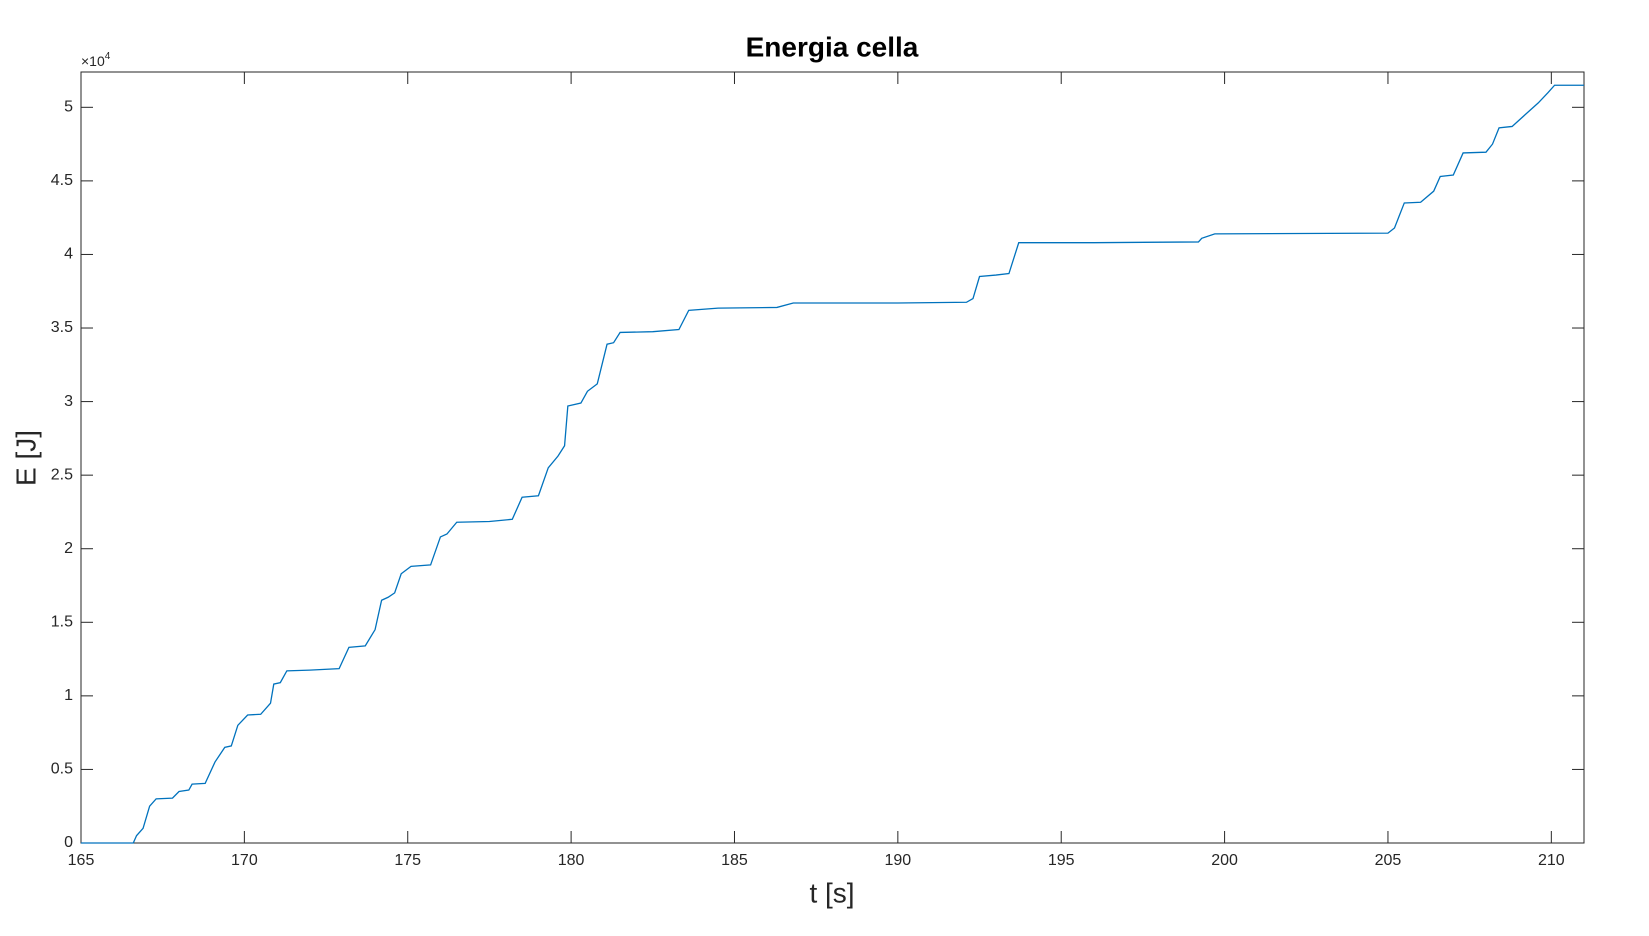 Image resolution: width=1649 pixels, height=936 pixels. Describe the element at coordinates (62, 622) in the screenshot. I see `y-tick-label: 1.5` at that location.